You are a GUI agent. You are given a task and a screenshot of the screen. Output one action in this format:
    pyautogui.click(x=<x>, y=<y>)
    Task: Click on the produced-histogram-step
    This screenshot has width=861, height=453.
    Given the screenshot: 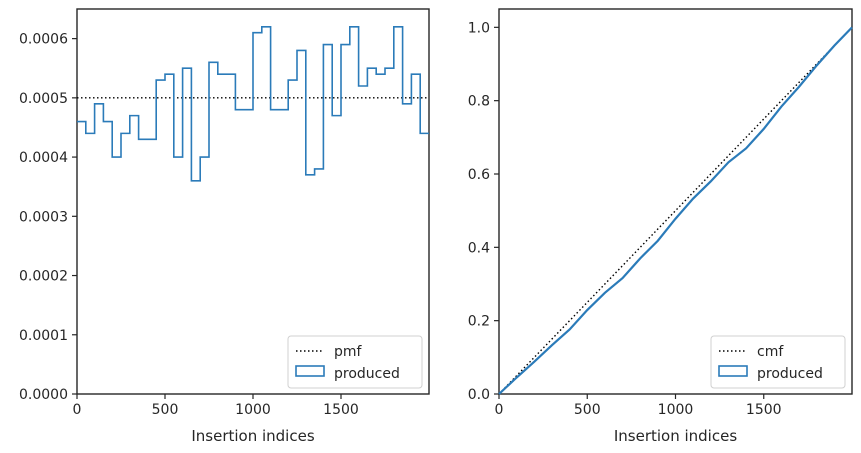 What is the action you would take?
    pyautogui.click(x=253, y=103)
    